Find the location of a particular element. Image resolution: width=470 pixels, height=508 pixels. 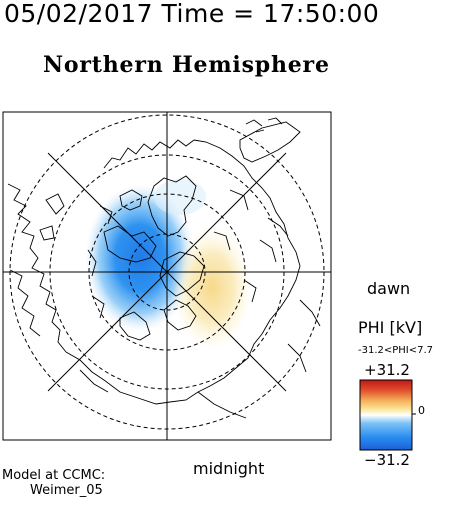

colorbar-zero-label: 0 is located at coordinates (421, 410).